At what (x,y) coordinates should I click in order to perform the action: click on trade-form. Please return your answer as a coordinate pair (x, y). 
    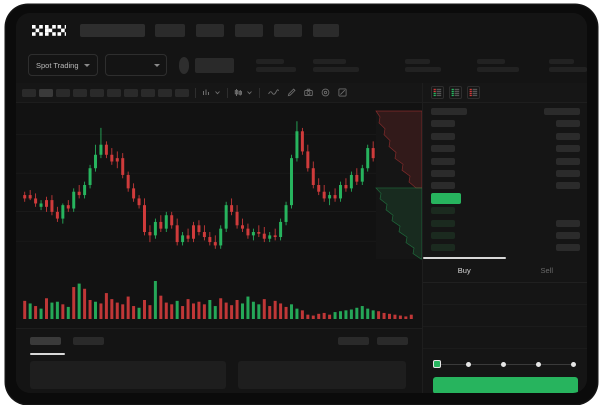
    Looking at the image, I should click on (505, 316).